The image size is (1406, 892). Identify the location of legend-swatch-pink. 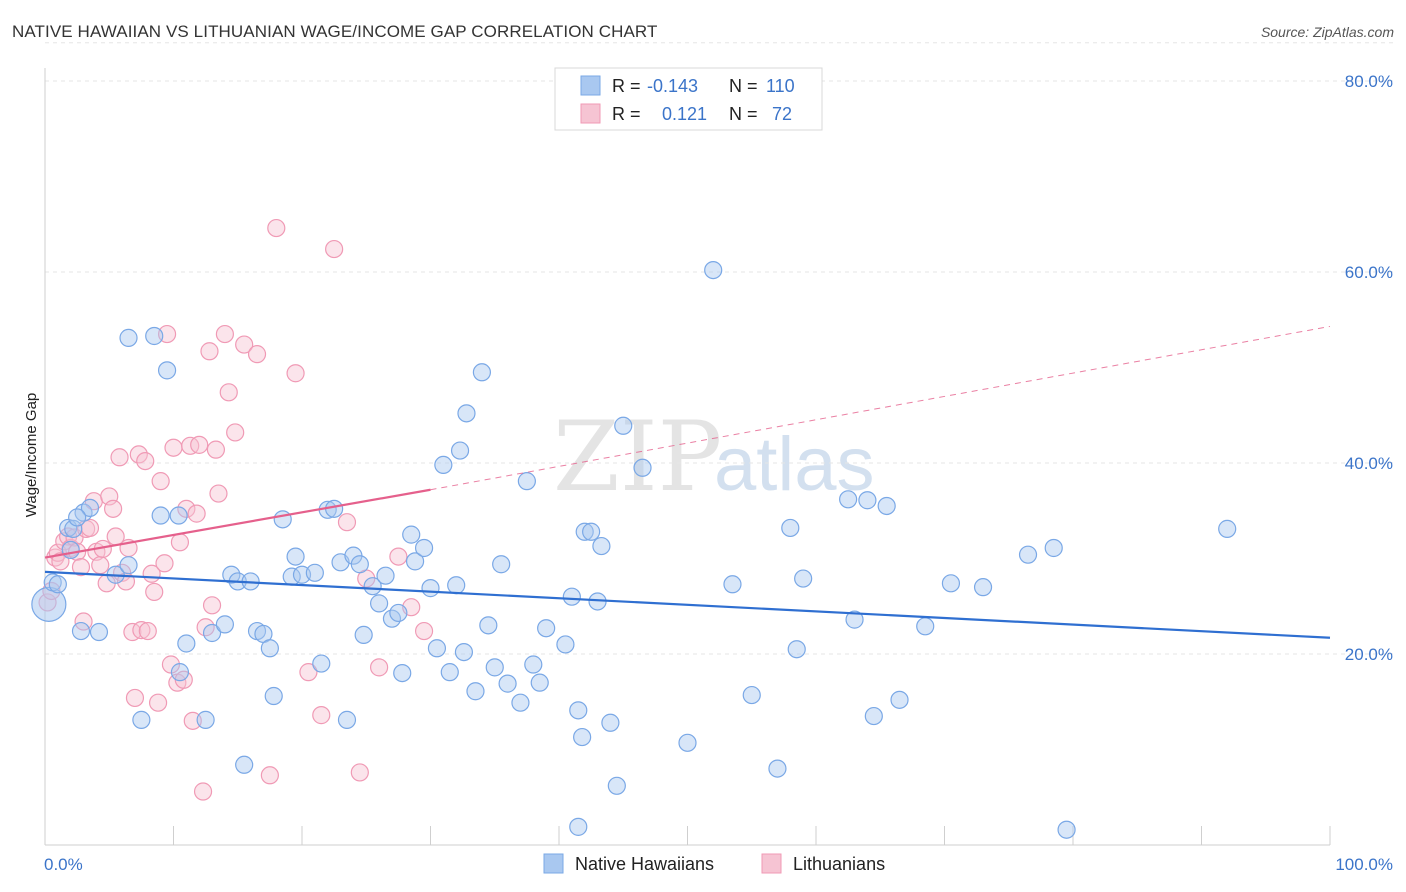
(590, 113).